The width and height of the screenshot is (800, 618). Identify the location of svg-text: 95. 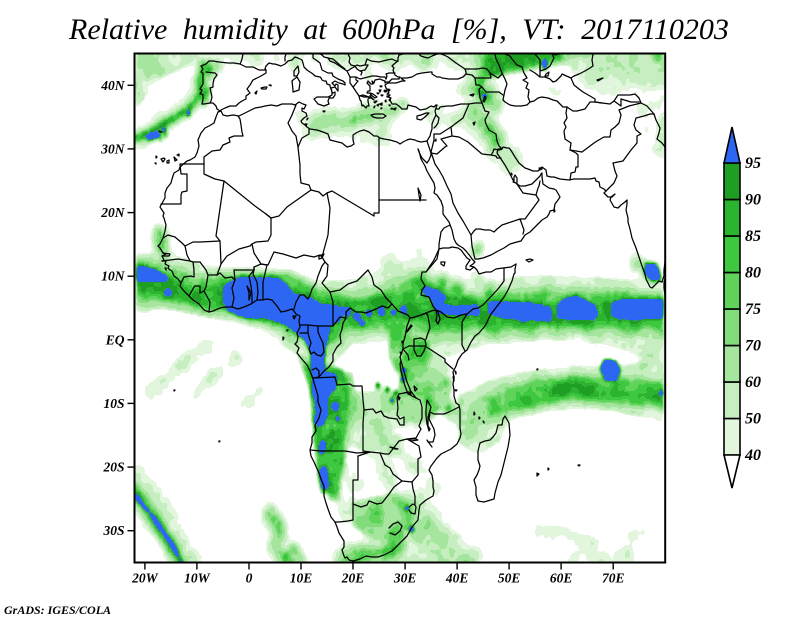
(753, 163).